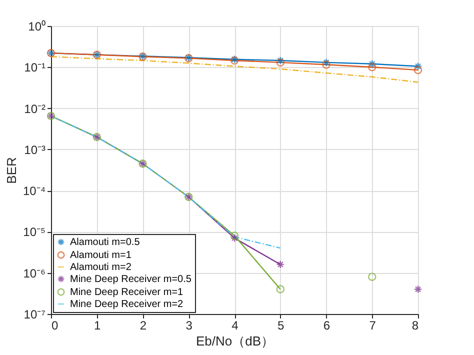  Describe the element at coordinates (37, 27) in the screenshot. I see `y-tick-label: 10⁰` at that location.